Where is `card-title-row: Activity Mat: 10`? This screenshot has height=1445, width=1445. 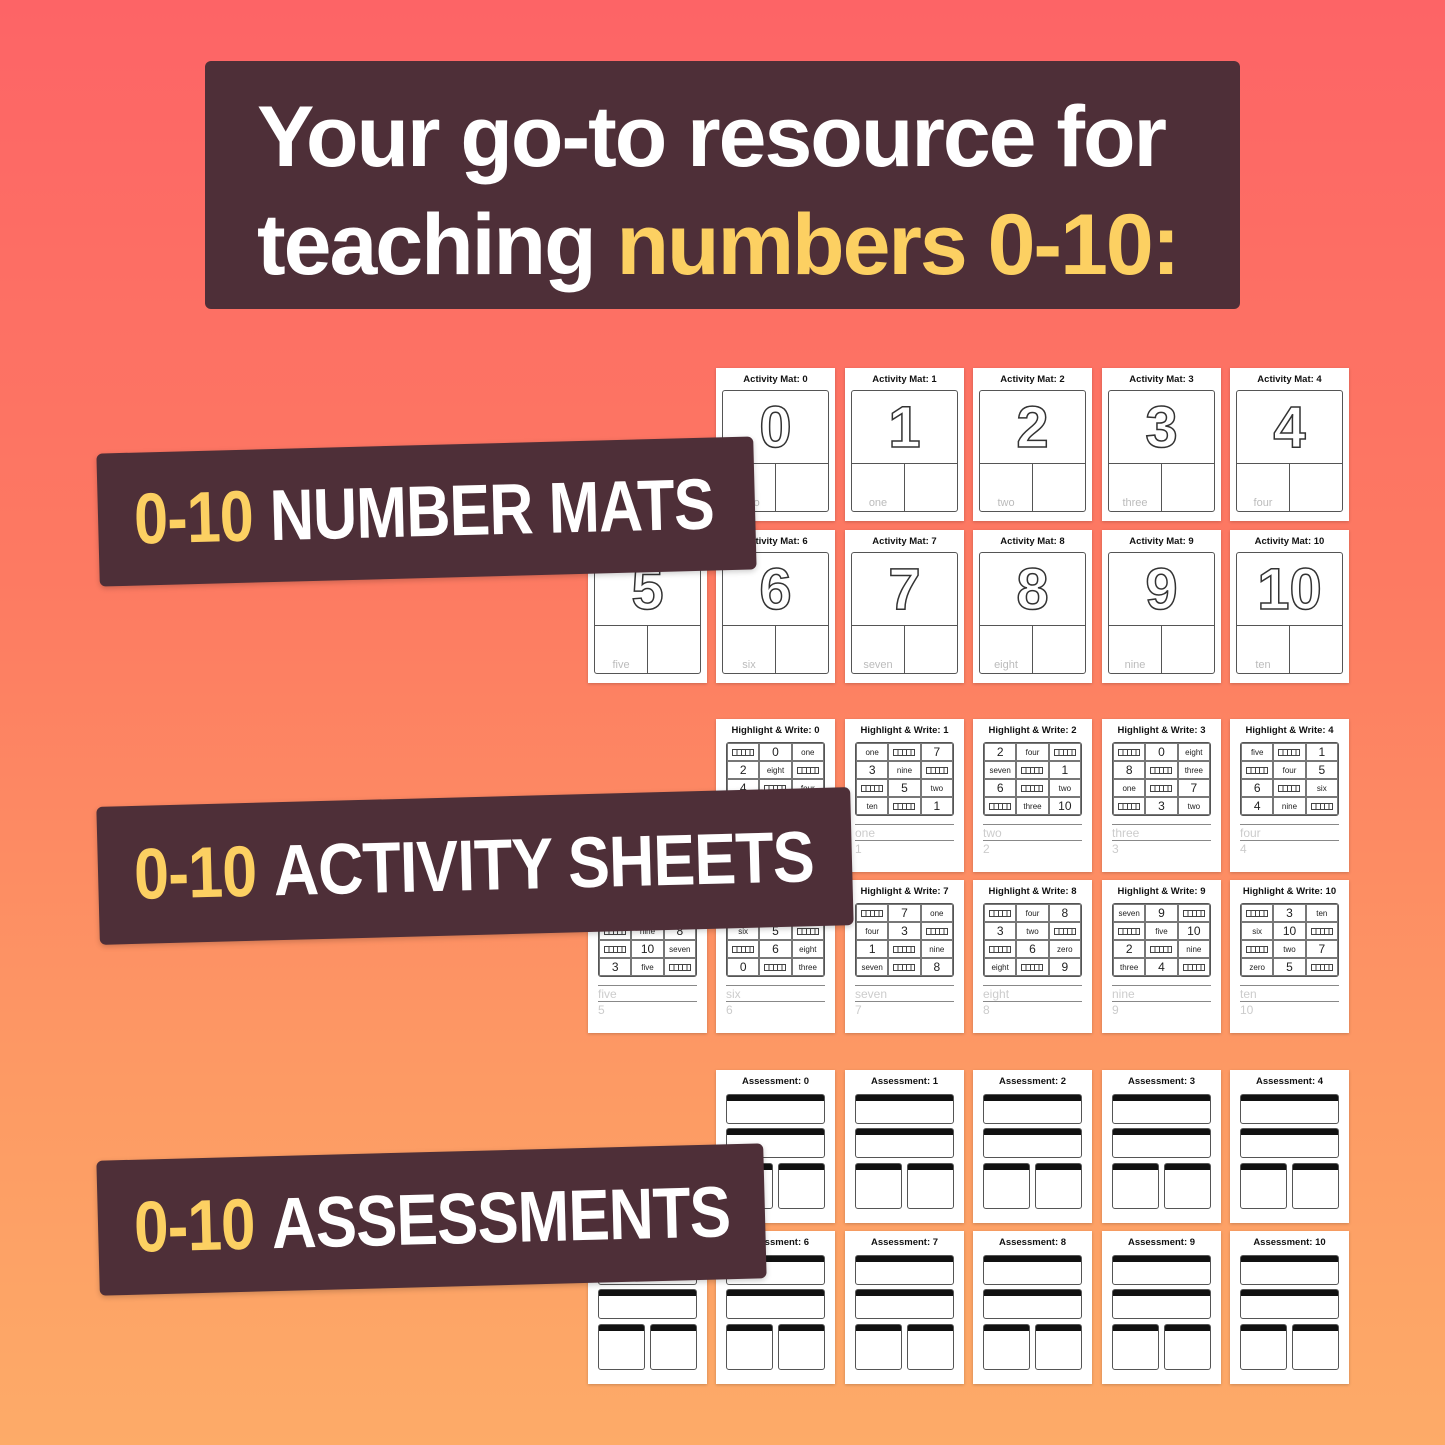
card-title-row: Activity Mat: 10 is located at coordinates (1289, 543).